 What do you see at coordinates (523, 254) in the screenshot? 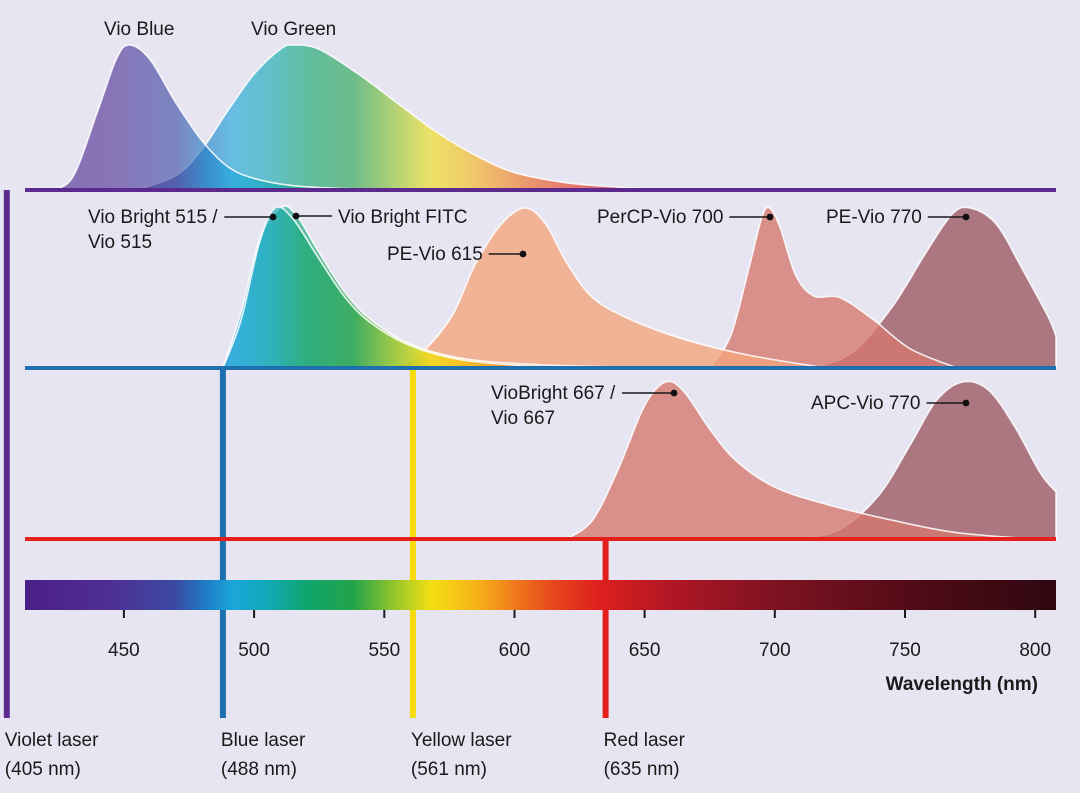
I see `dye-label-pe-vio-615-dot` at bounding box center [523, 254].